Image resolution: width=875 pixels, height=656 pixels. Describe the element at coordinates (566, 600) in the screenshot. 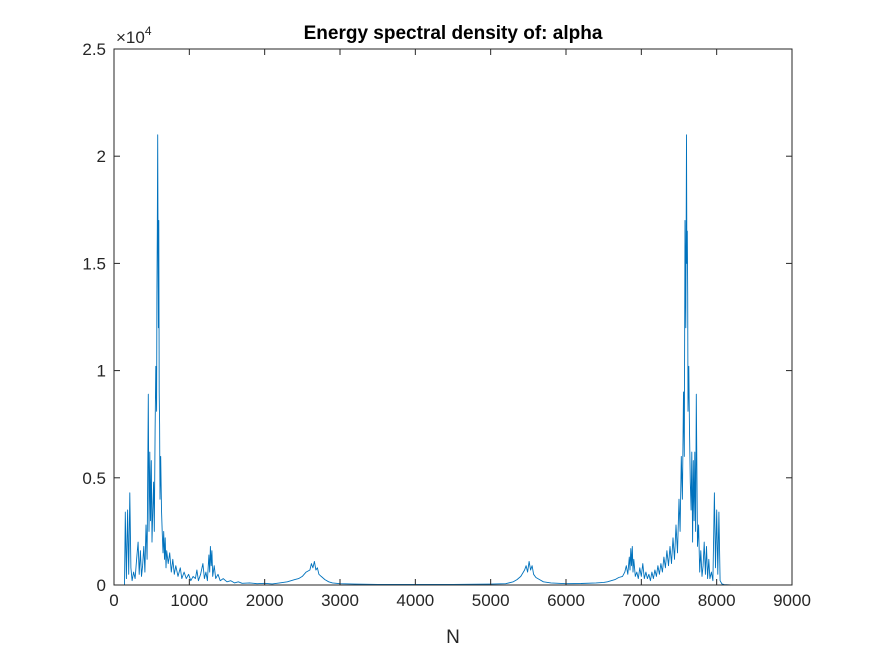

I see `x-tick-label: 6000` at that location.